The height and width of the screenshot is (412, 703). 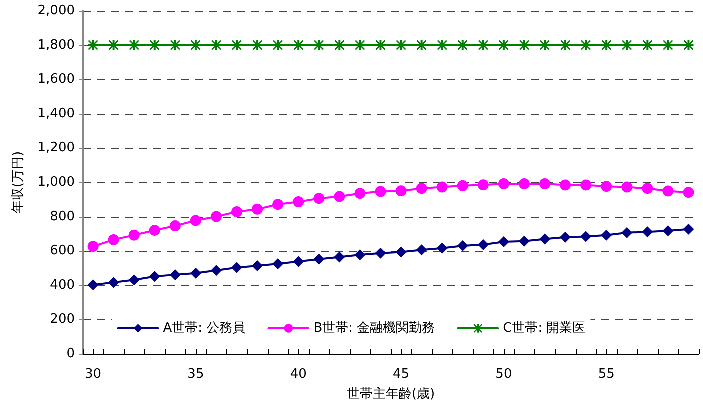 I want to click on y-tick-label: 200, so click(x=62, y=320).